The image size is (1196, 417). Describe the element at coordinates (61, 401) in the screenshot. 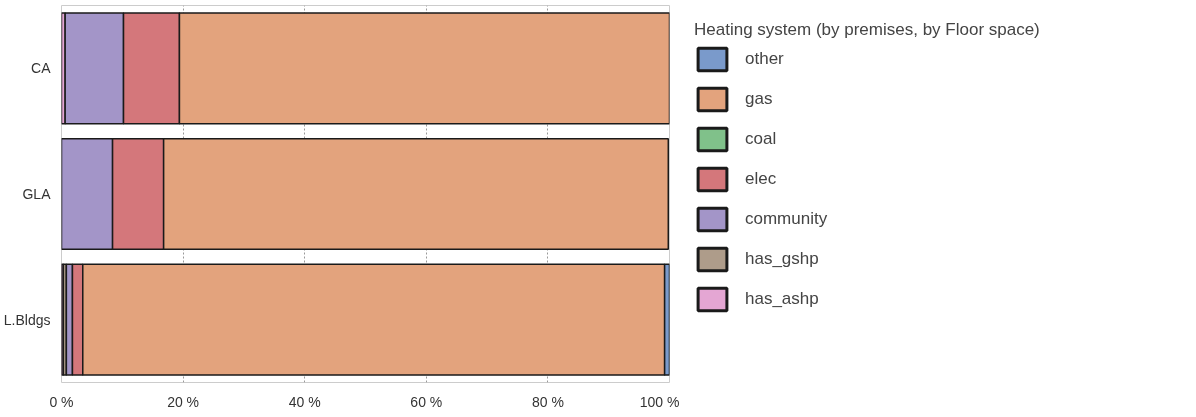

I see `x-tick-label: 0 %` at that location.